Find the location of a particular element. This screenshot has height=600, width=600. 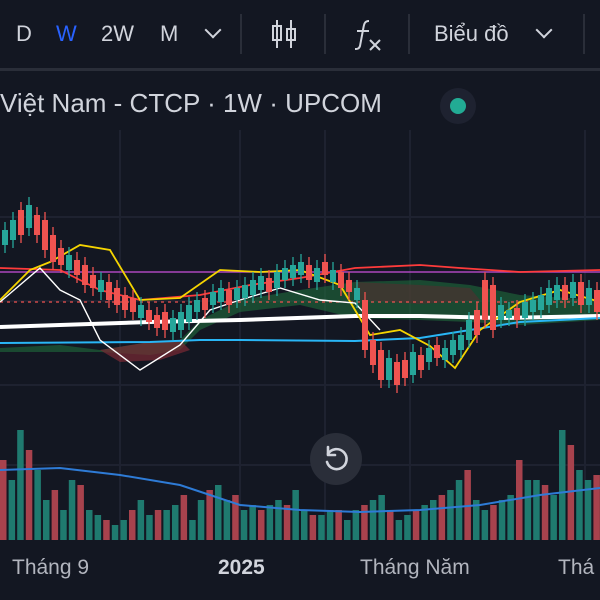

chart-type-label: Biểu đồ is located at coordinates (471, 33).